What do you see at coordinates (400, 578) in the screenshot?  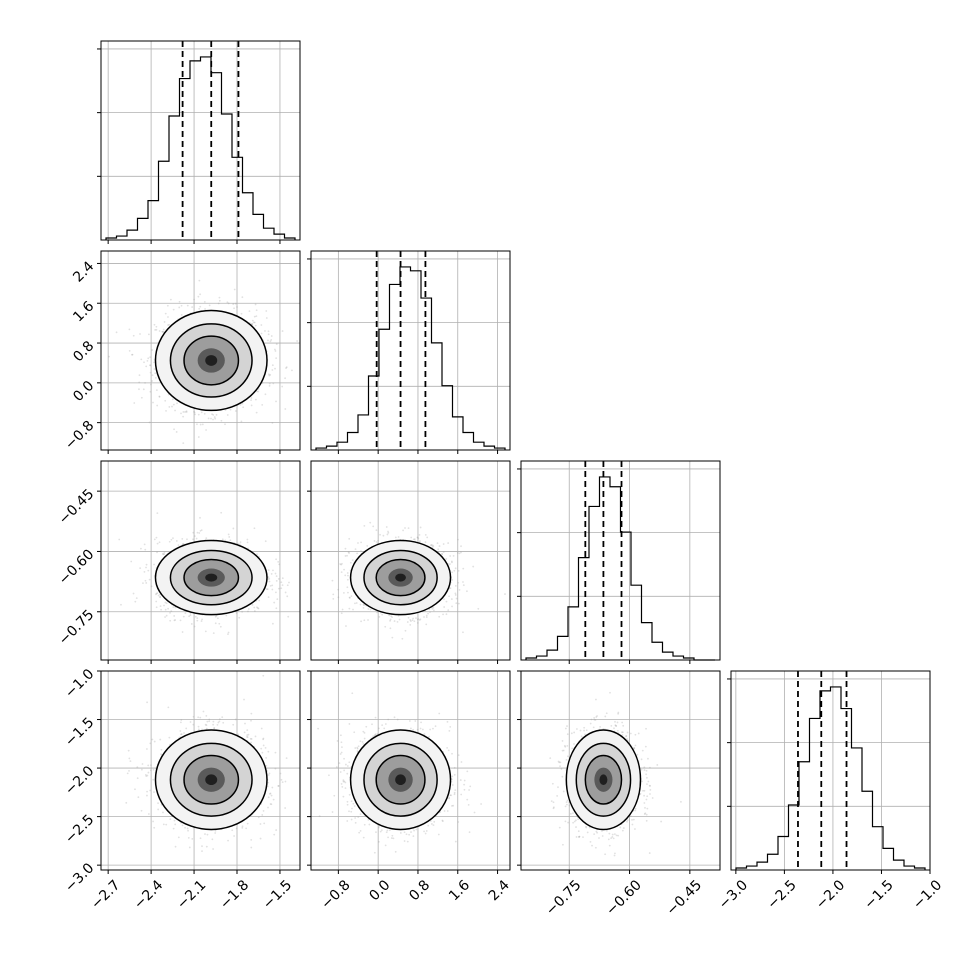 I see `density-fill` at bounding box center [400, 578].